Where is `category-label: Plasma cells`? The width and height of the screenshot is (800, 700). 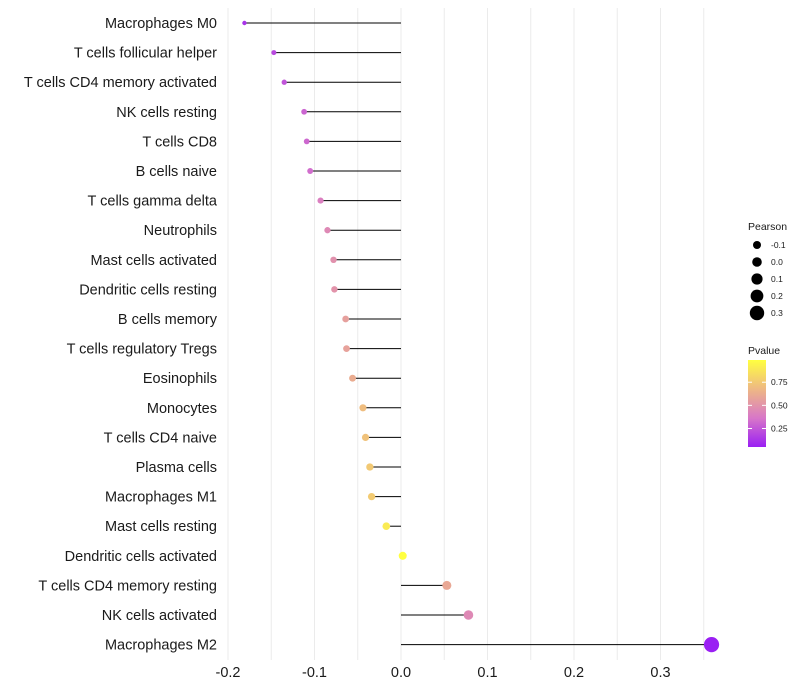 category-label: Plasma cells is located at coordinates (176, 468).